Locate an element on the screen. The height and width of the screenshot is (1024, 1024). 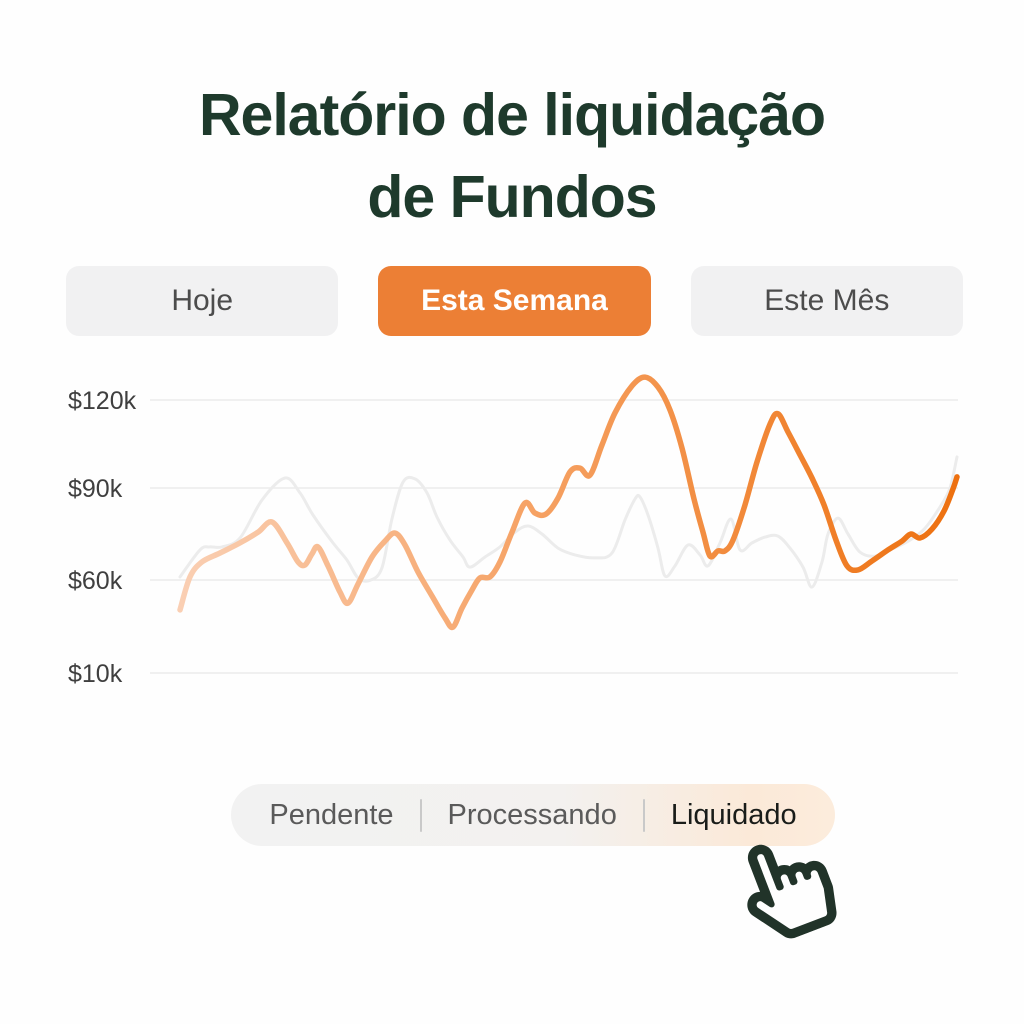
status-item-liquidado: Liquidado is located at coordinates (733, 814).